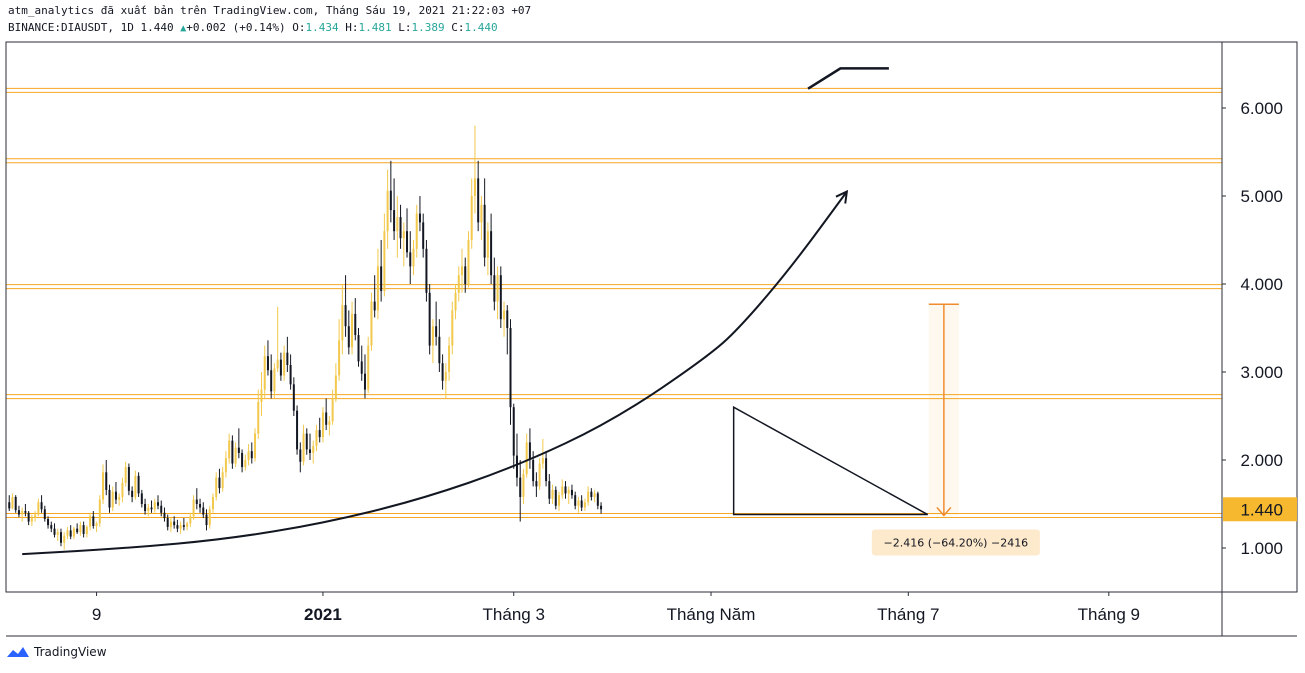  Describe the element at coordinates (323, 614) in the screenshot. I see `time-tick-label: 2021` at that location.